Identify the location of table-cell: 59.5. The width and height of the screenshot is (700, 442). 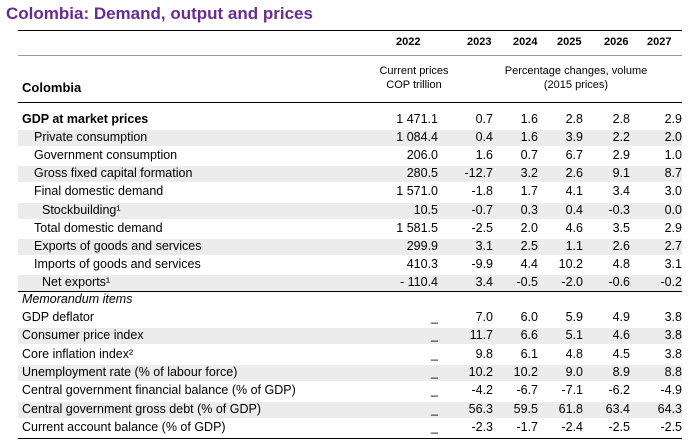
(525, 408).